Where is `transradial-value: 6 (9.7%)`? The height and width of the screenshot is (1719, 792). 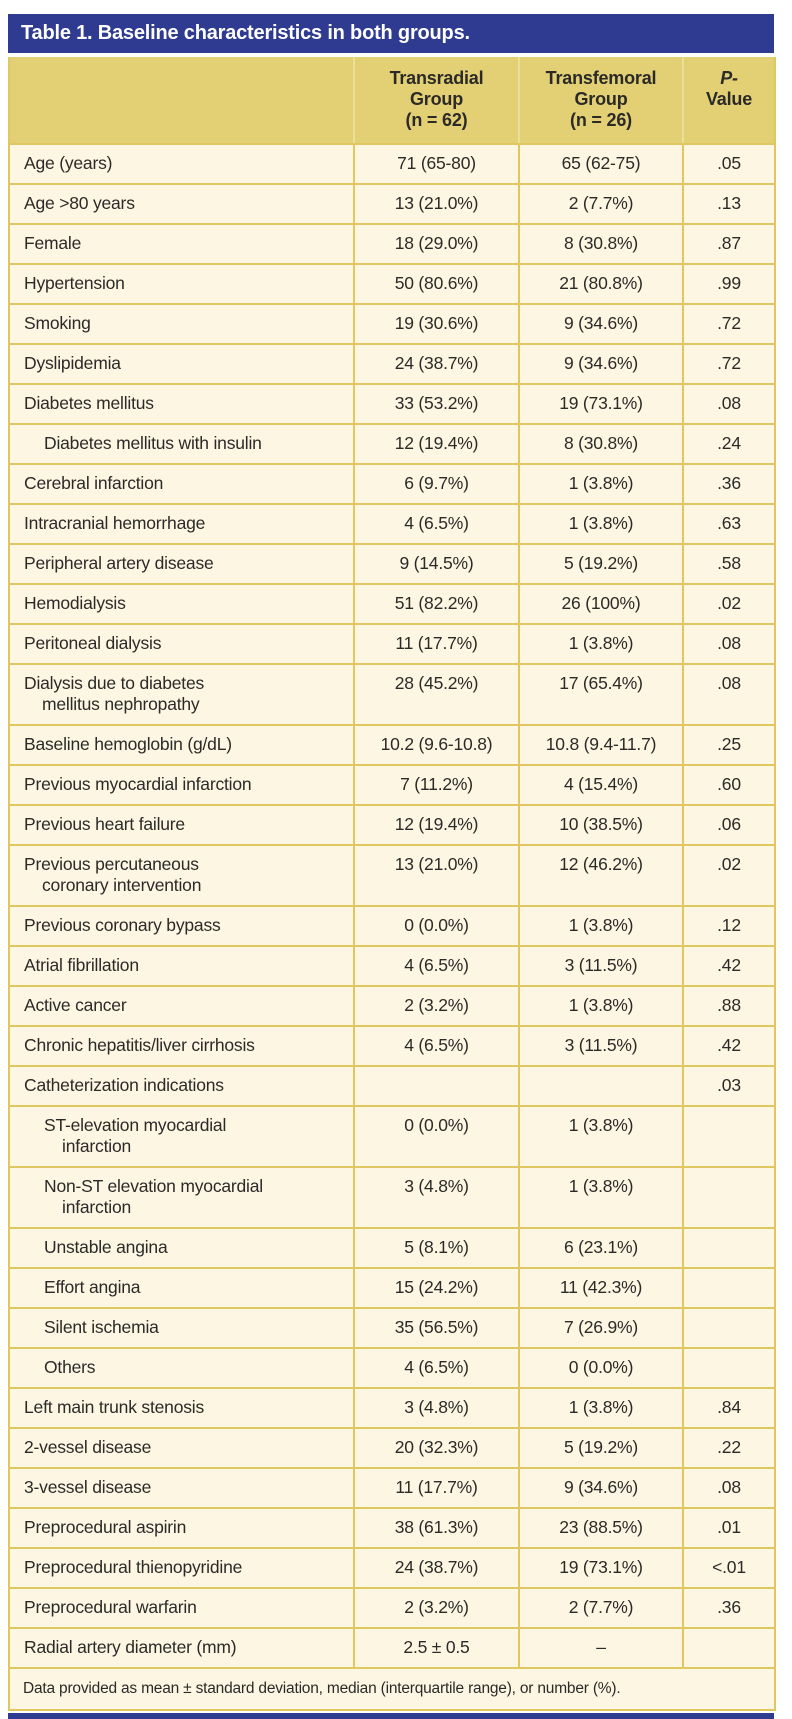
transradial-value: 6 (9.7%) is located at coordinates (436, 484).